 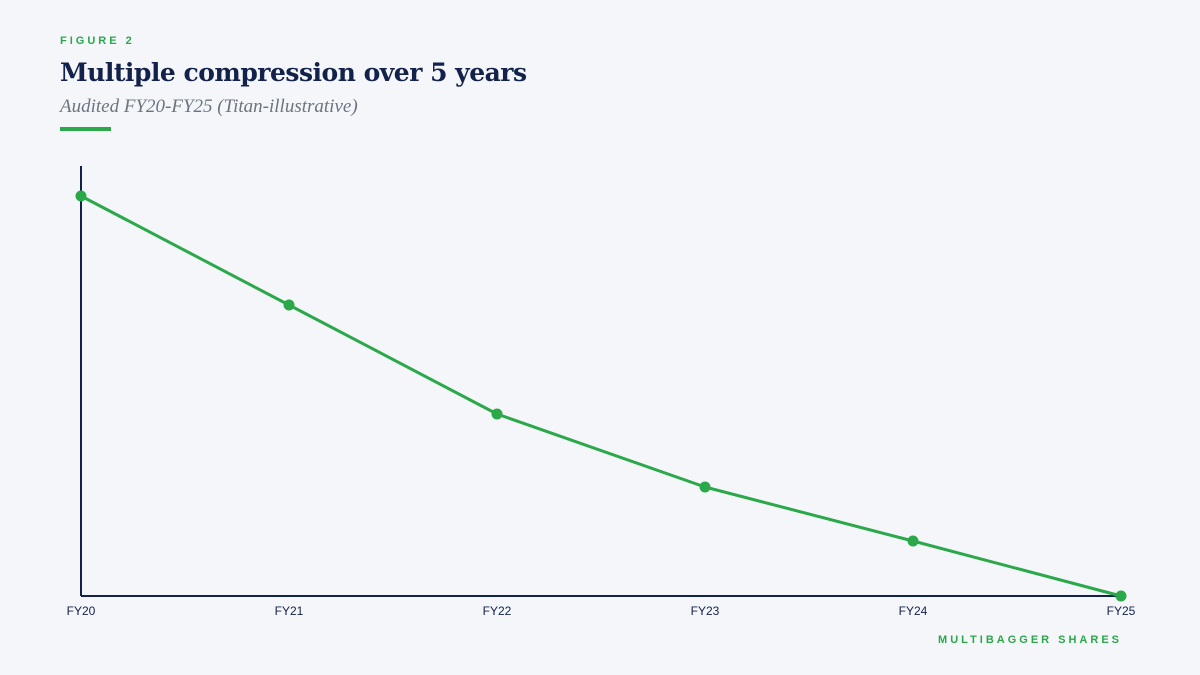 What do you see at coordinates (289, 305) in the screenshot?
I see `data-point-fy21` at bounding box center [289, 305].